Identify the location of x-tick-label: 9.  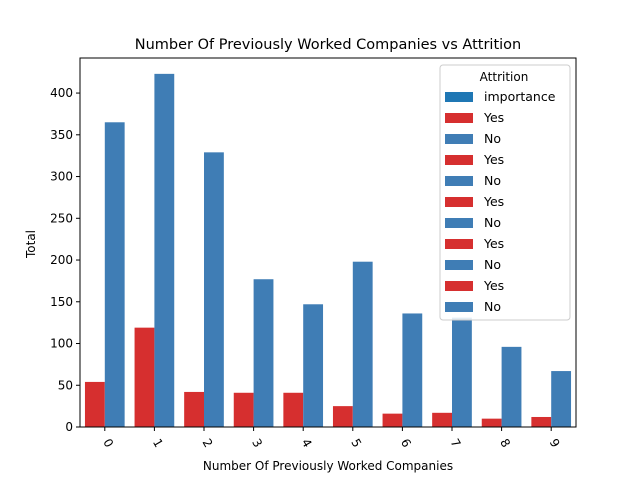
(555, 443).